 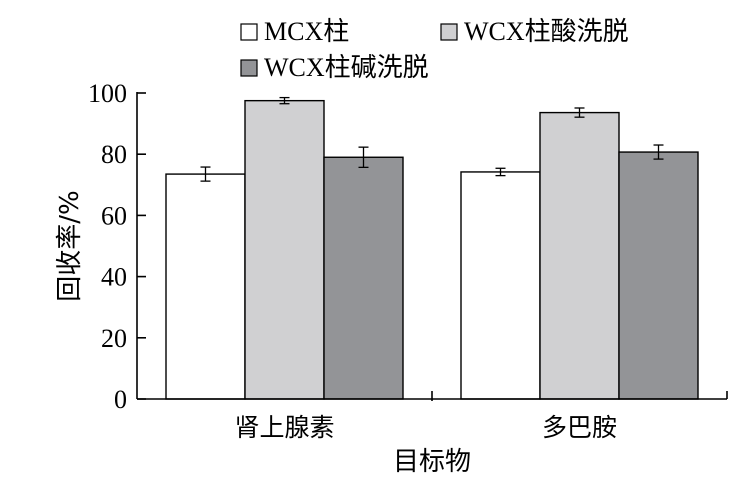 I want to click on y-tick-label: 20, so click(x=114, y=338).